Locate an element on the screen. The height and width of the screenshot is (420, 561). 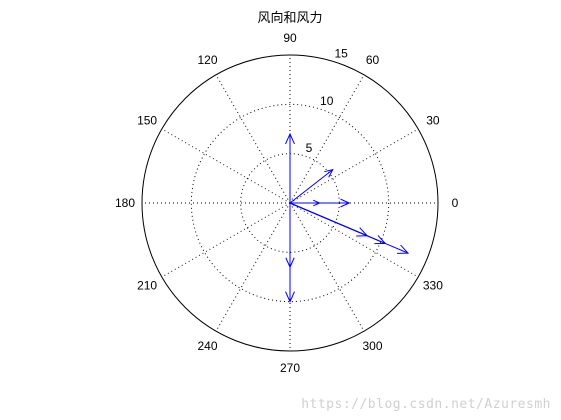
r-tick-label: 5 is located at coordinates (309, 148).